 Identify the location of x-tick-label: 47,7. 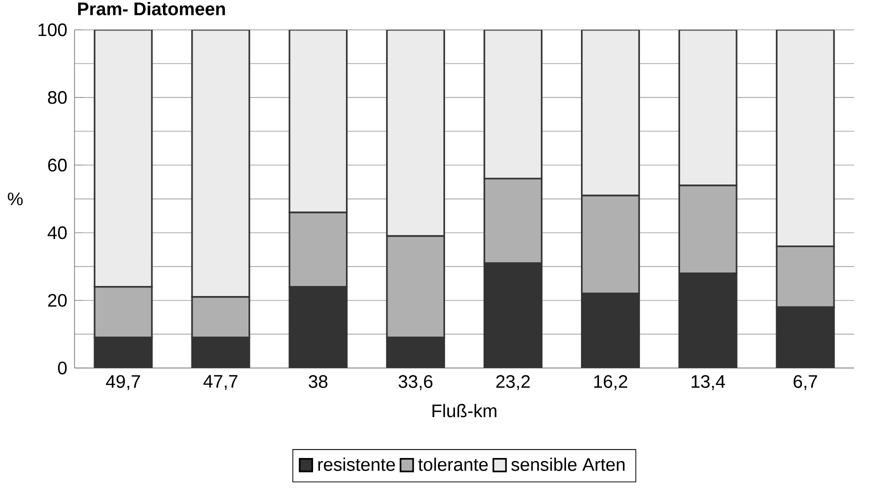
(220, 382).